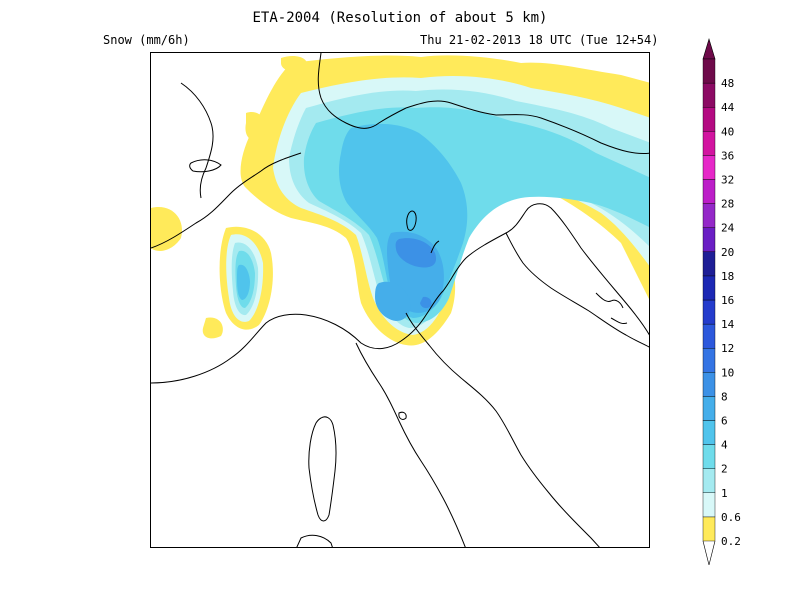 This screenshot has width=800, height=600. Describe the element at coordinates (731, 517) in the screenshot. I see `colorbar-tick-label: 0.6` at that location.